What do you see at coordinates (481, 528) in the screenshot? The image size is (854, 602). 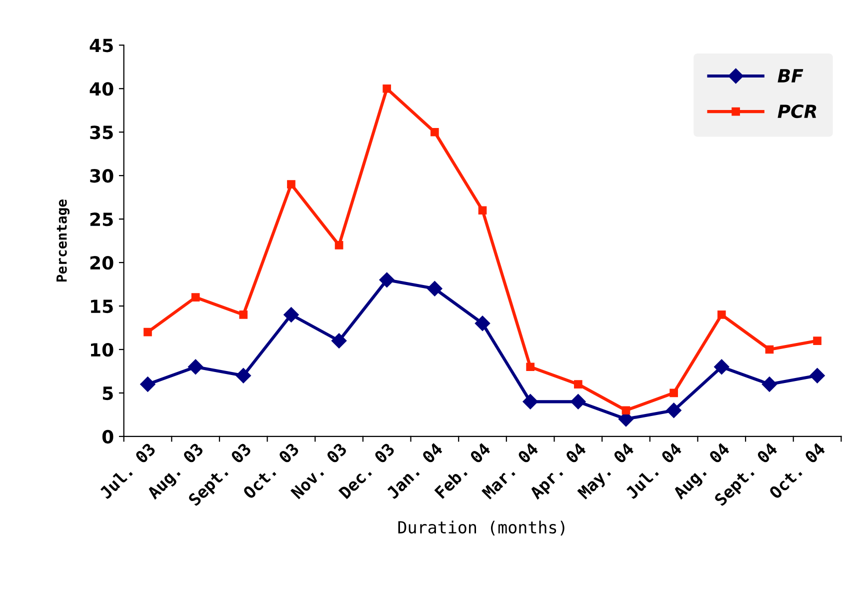 I see `x-axis-title: Duration (months)` at bounding box center [481, 528].